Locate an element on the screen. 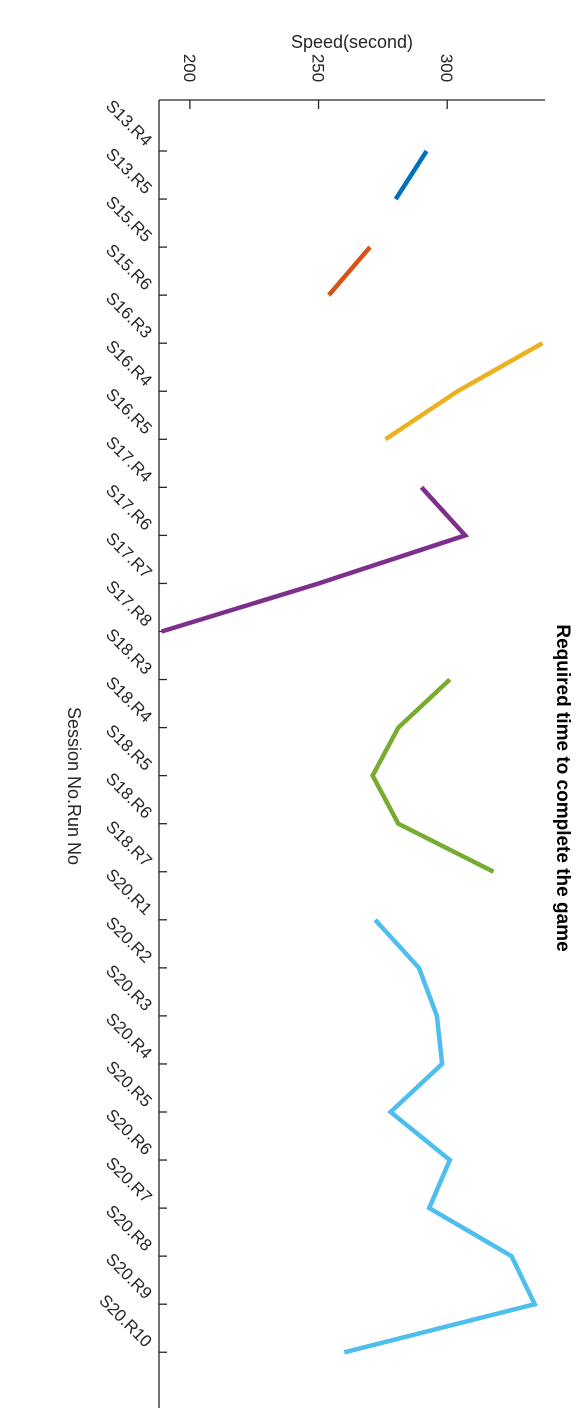 This screenshot has width=579, height=1423. category-tick-label: S16.R4 is located at coordinates (129, 364).